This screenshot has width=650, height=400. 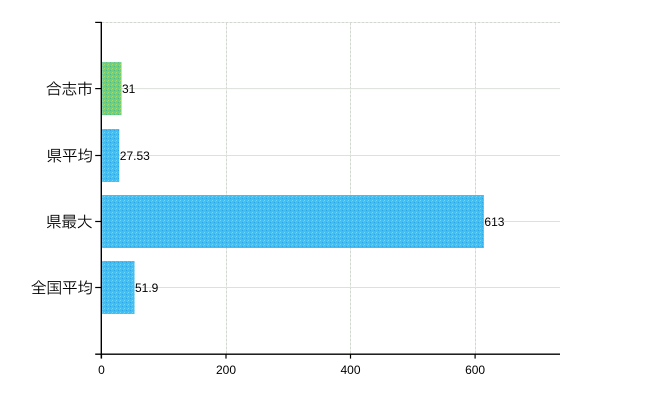 I want to click on svg-text: 400, so click(x=350, y=370).